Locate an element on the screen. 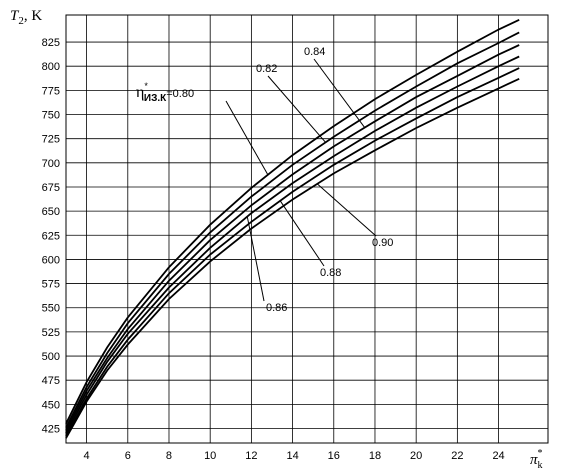 This screenshot has width=563, height=476. y-tick-label: 675 is located at coordinates (51, 188).